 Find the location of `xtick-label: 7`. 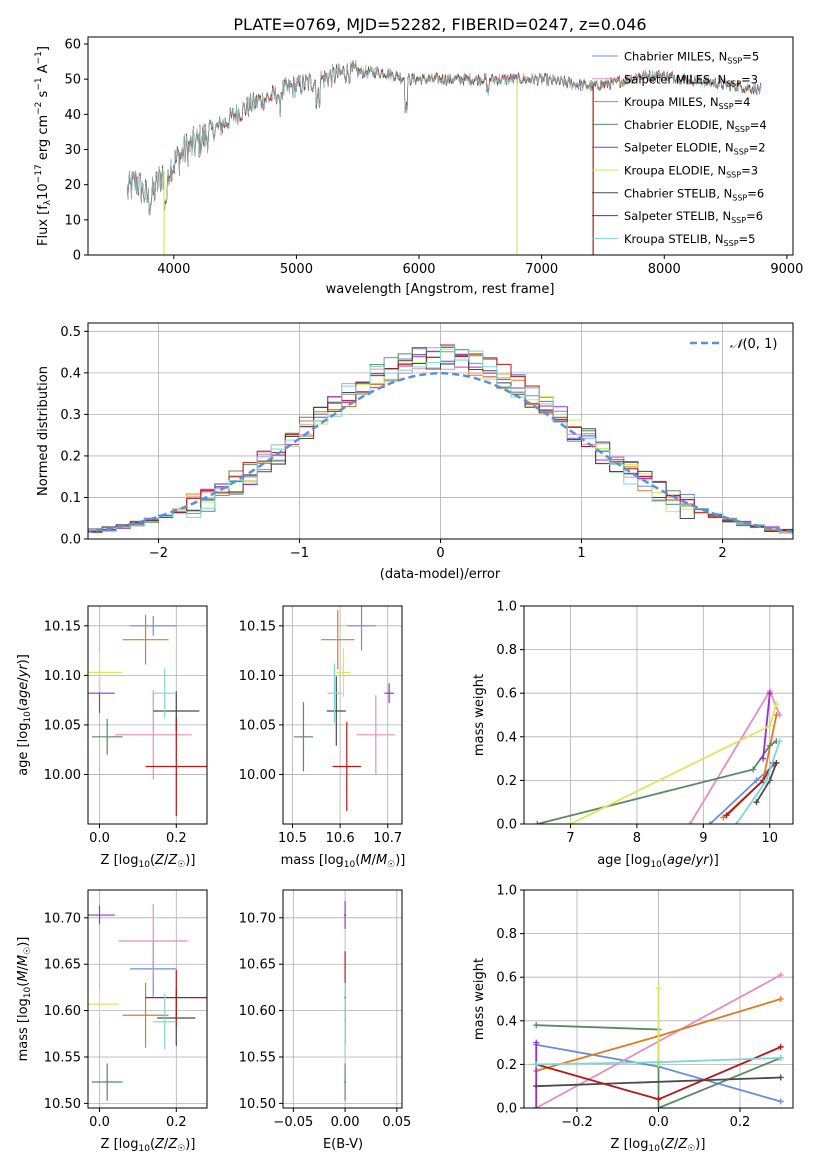

xtick-label: 7 is located at coordinates (570, 838).